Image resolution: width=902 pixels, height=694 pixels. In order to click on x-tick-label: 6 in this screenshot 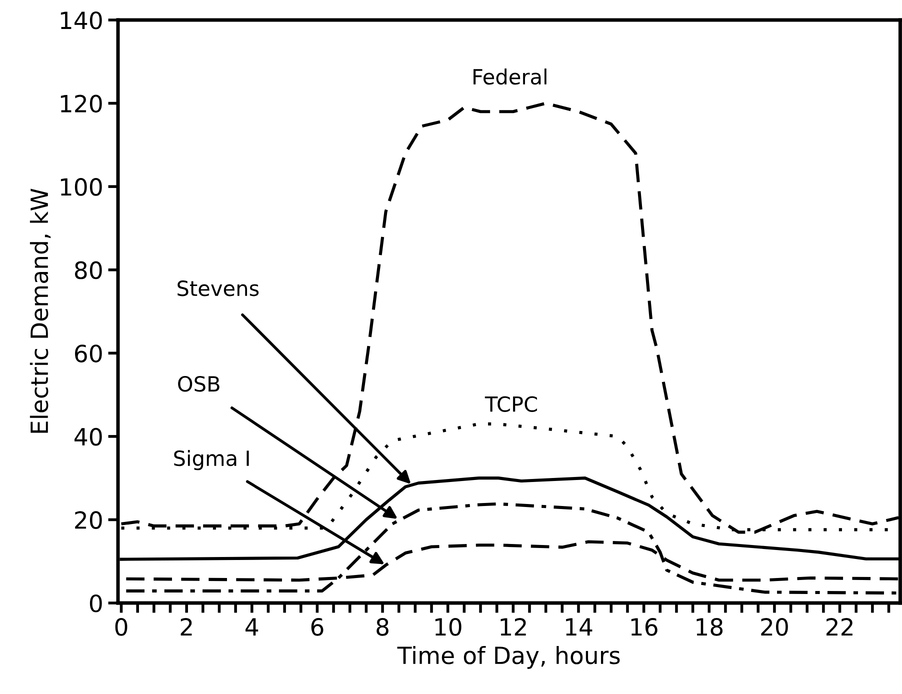, I will do `click(317, 627)`.